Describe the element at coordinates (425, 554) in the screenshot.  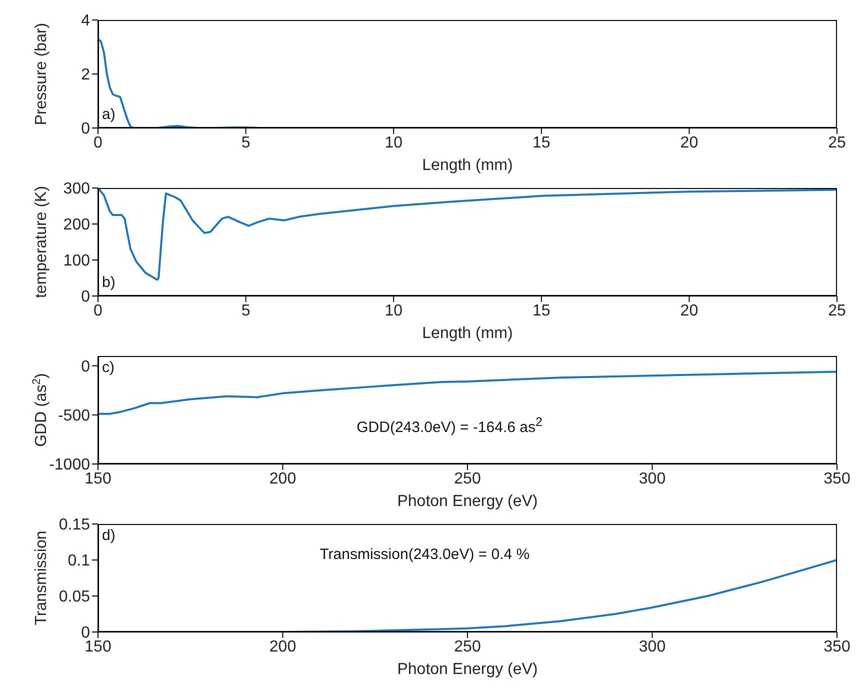
I see `annotation: Transmission(243.0eV) = 0.4 %` at that location.